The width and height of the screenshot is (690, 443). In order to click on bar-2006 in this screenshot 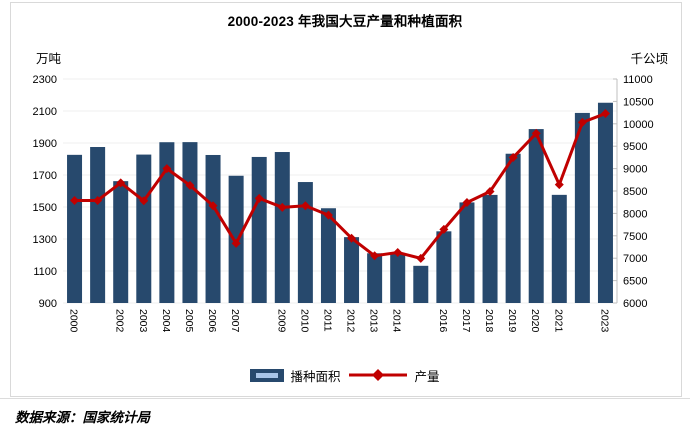, I will do `click(213, 228)`.